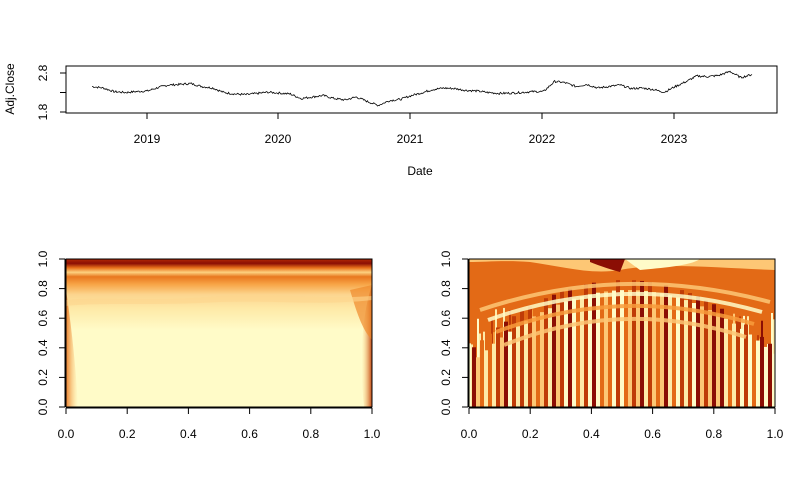 The width and height of the screenshot is (811, 489). Describe the element at coordinates (51, 332) in the screenshot. I see `power-y-axis: 0.0 0.2 0.4 0.6 0.8 1.0` at that location.